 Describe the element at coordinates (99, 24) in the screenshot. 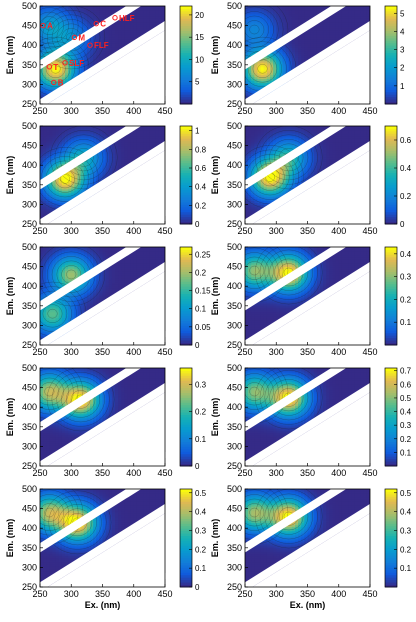

I see `peak-marker-C: C` at that location.